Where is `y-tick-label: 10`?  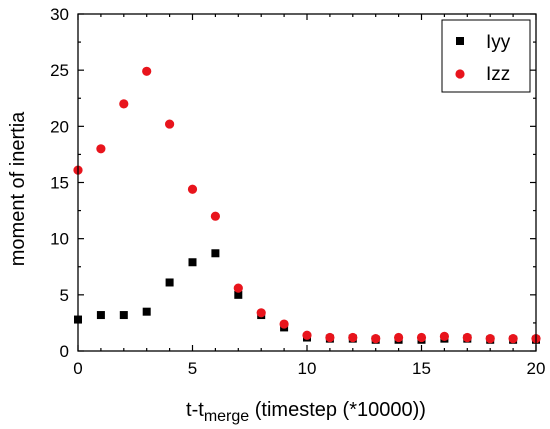
y-tick-label: 10 is located at coordinates (59, 239).